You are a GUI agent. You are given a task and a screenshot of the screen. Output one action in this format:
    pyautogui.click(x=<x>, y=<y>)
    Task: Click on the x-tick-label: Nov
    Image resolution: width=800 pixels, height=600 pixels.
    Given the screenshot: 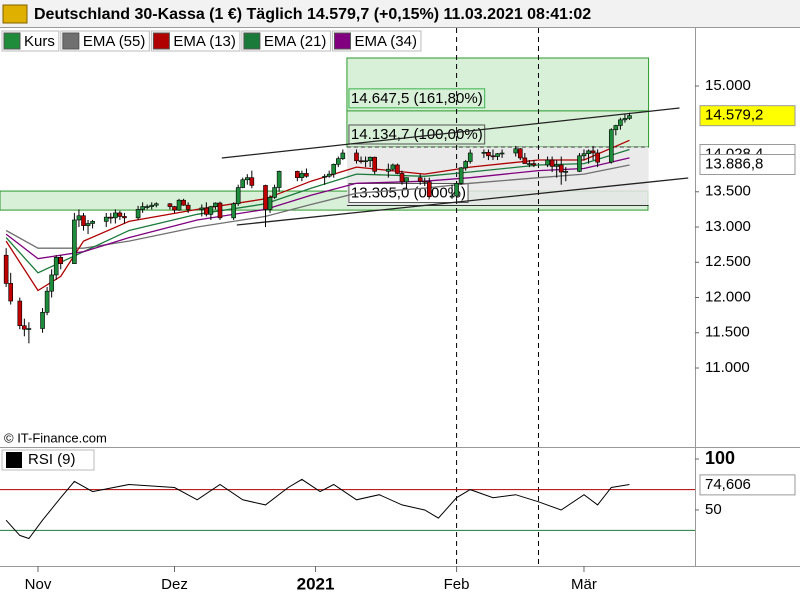 What is the action you would take?
    pyautogui.click(x=38, y=584)
    